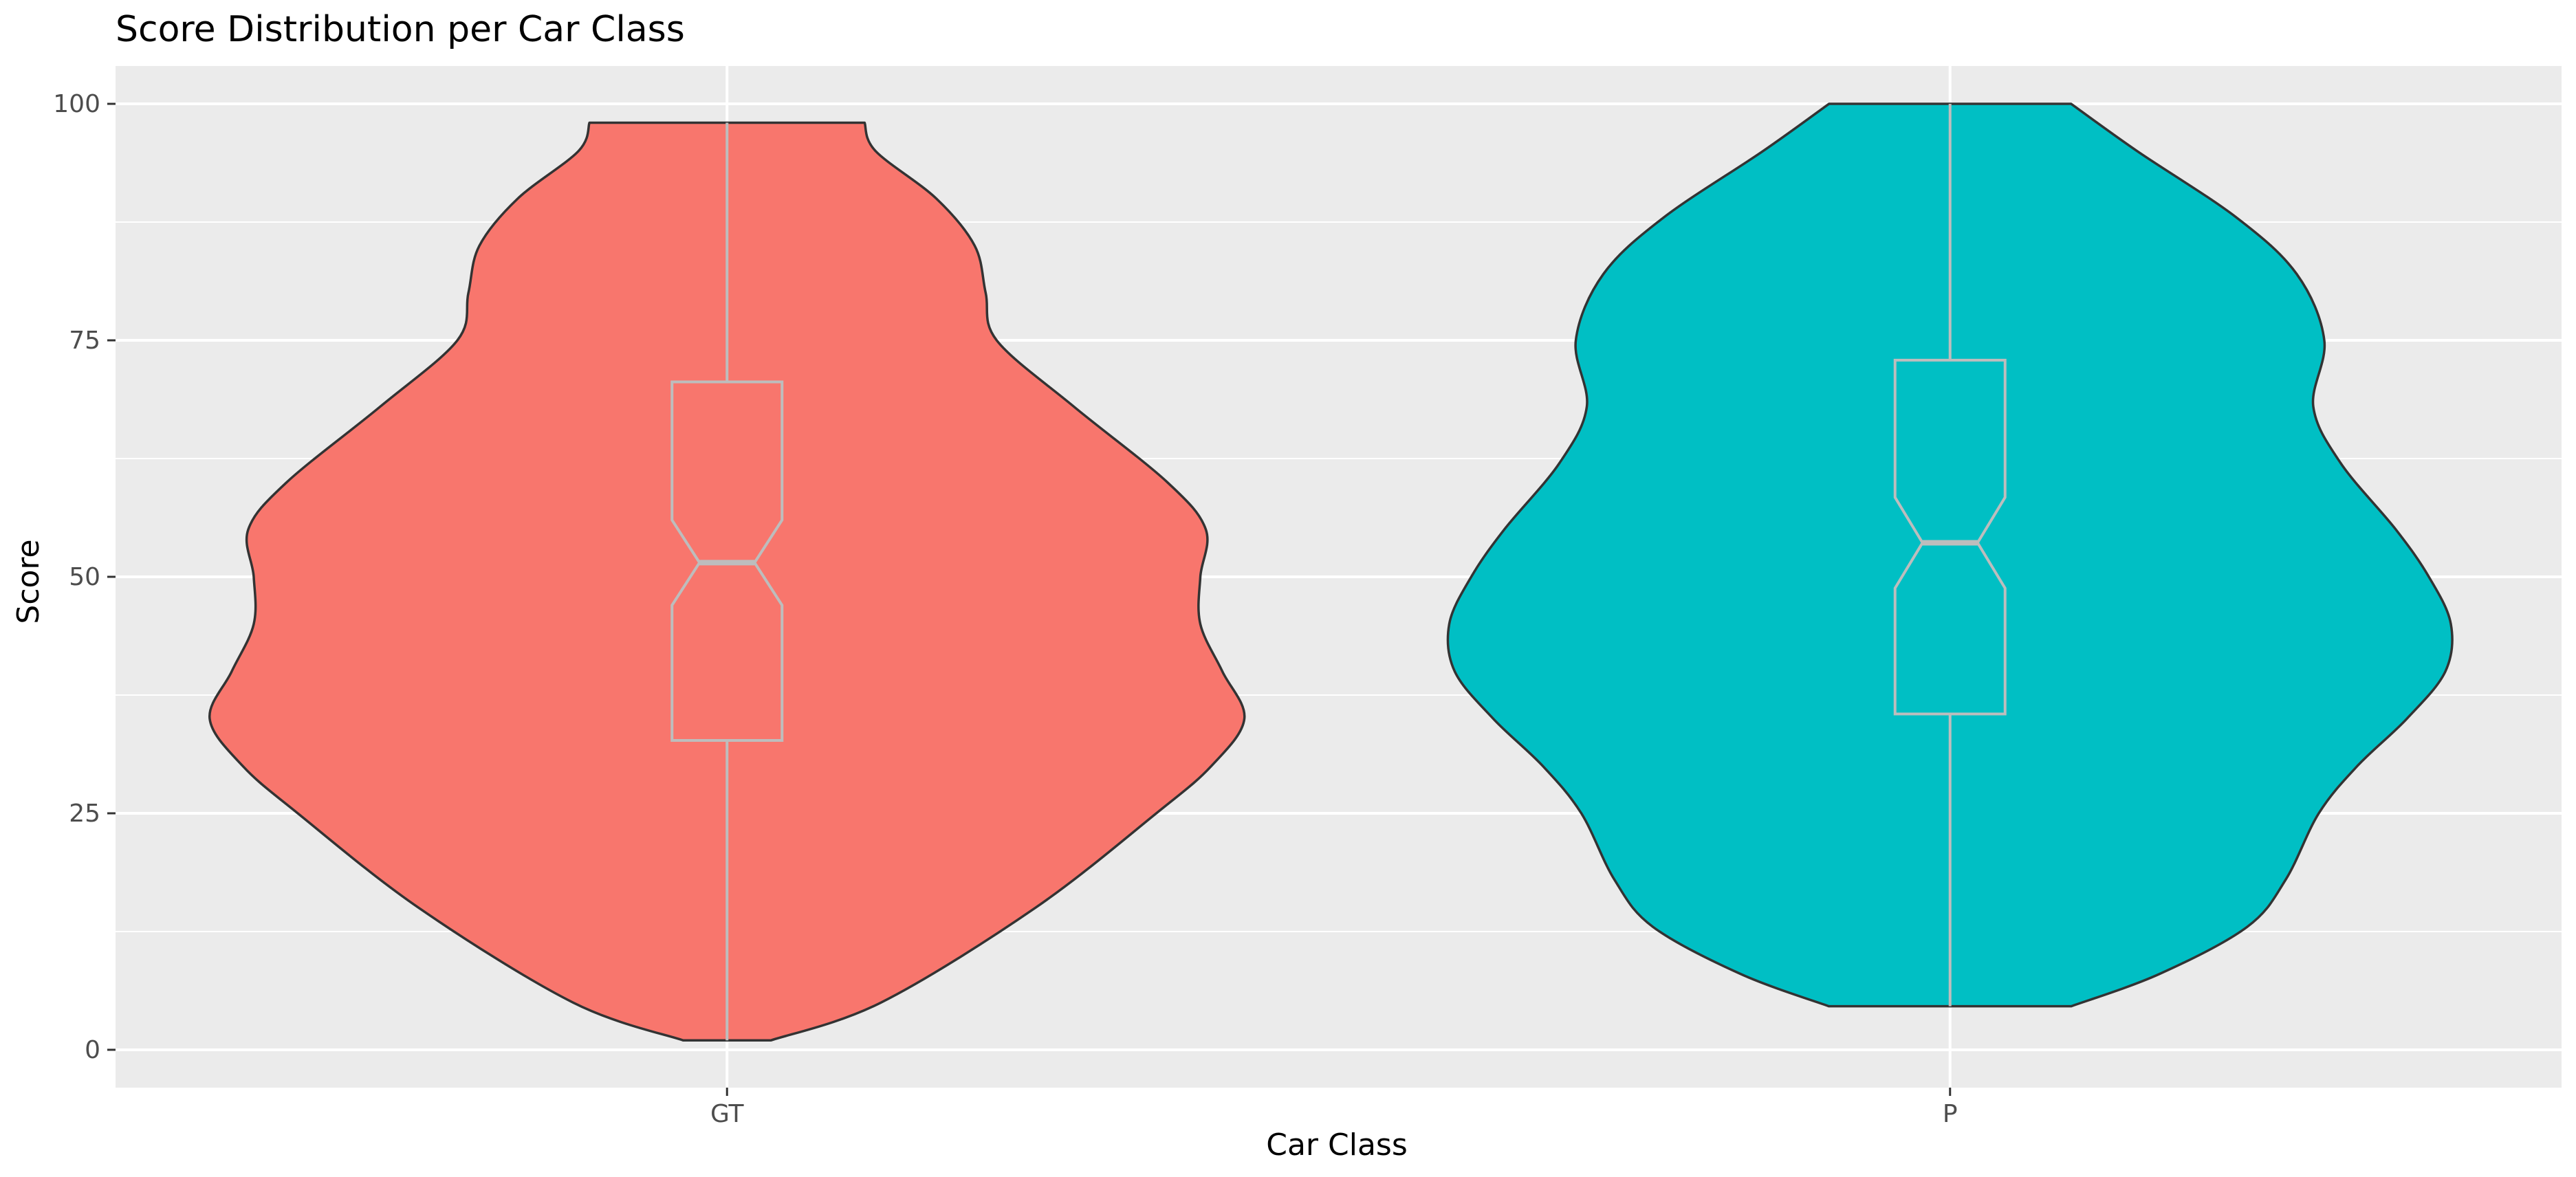  Describe the element at coordinates (84, 577) in the screenshot. I see `y-tick-label: 50` at that location.